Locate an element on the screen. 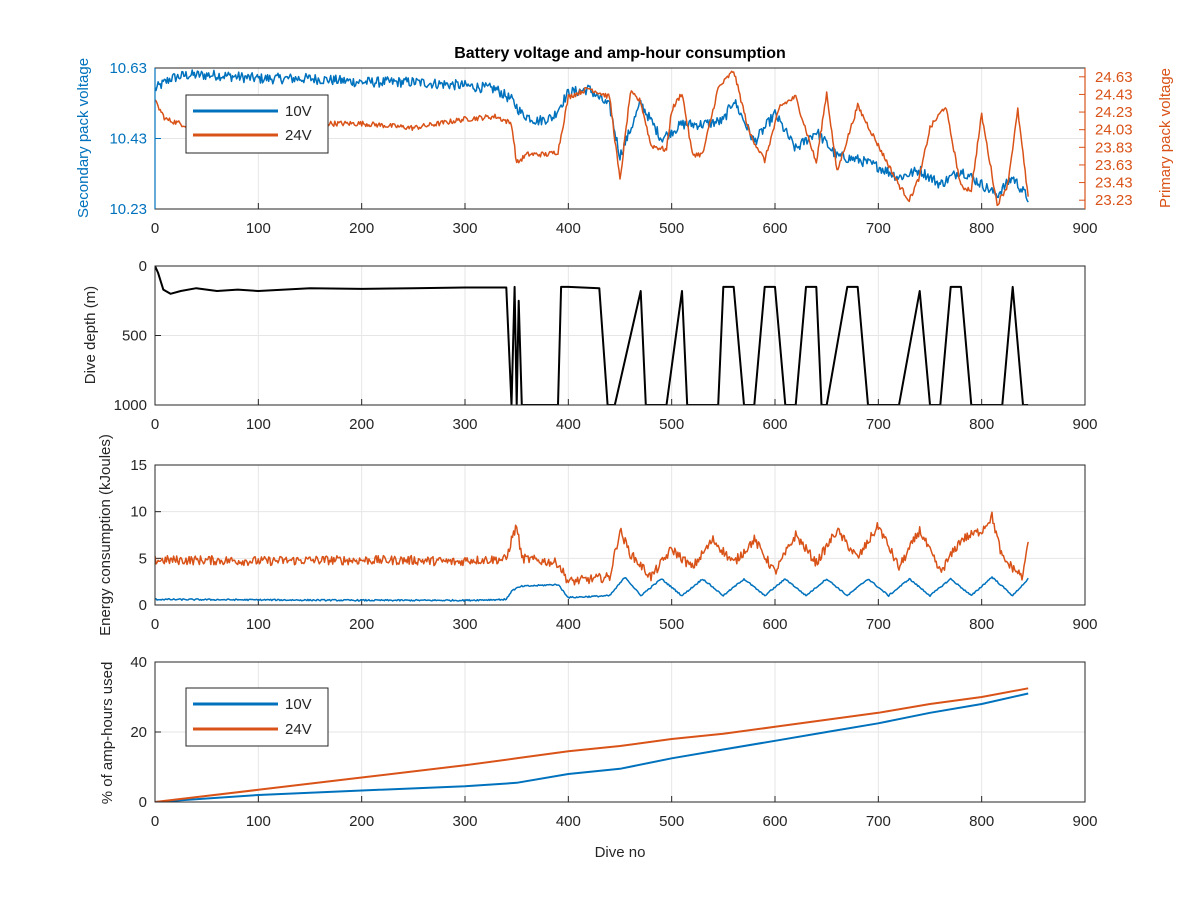  y-right-tick-label: 24.23 is located at coordinates (1114, 112).